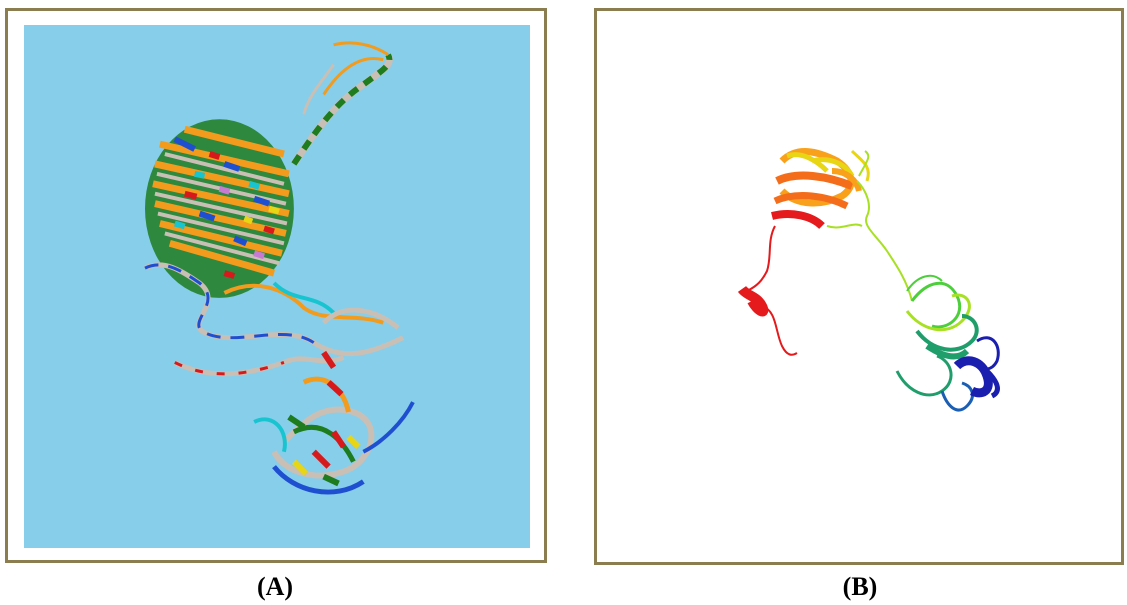  What do you see at coordinates (275, 586) in the screenshot?
I see `panel-a-label: (A)` at bounding box center [275, 586].